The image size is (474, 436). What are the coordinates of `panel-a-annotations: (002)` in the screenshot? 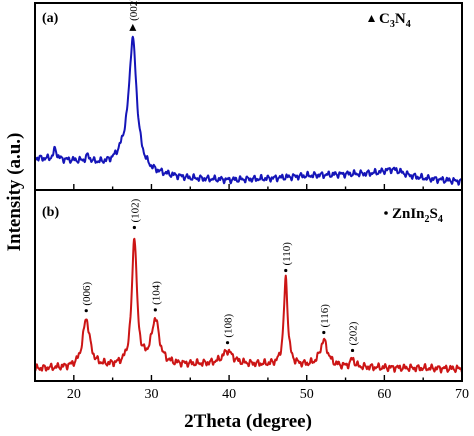 It's located at (134, 15).